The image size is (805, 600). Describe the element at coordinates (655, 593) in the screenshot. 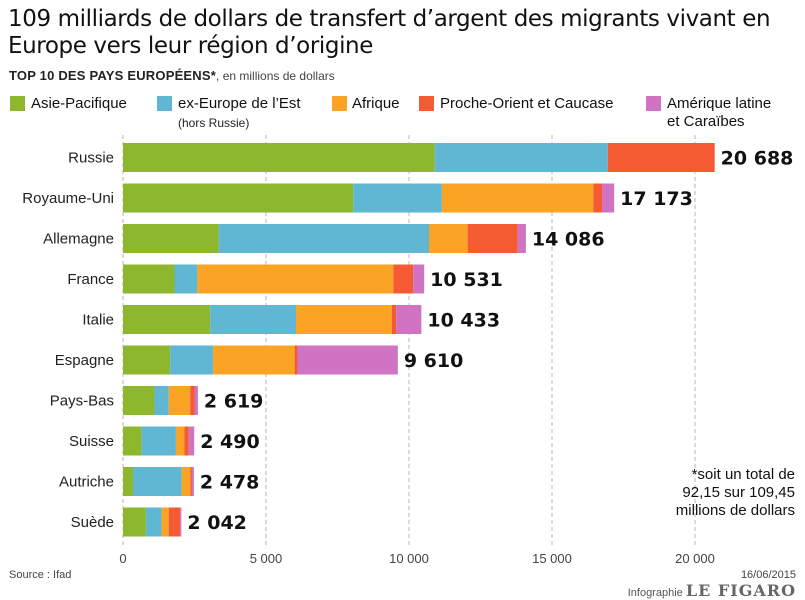

I see `credit-prefix: Infographie` at that location.